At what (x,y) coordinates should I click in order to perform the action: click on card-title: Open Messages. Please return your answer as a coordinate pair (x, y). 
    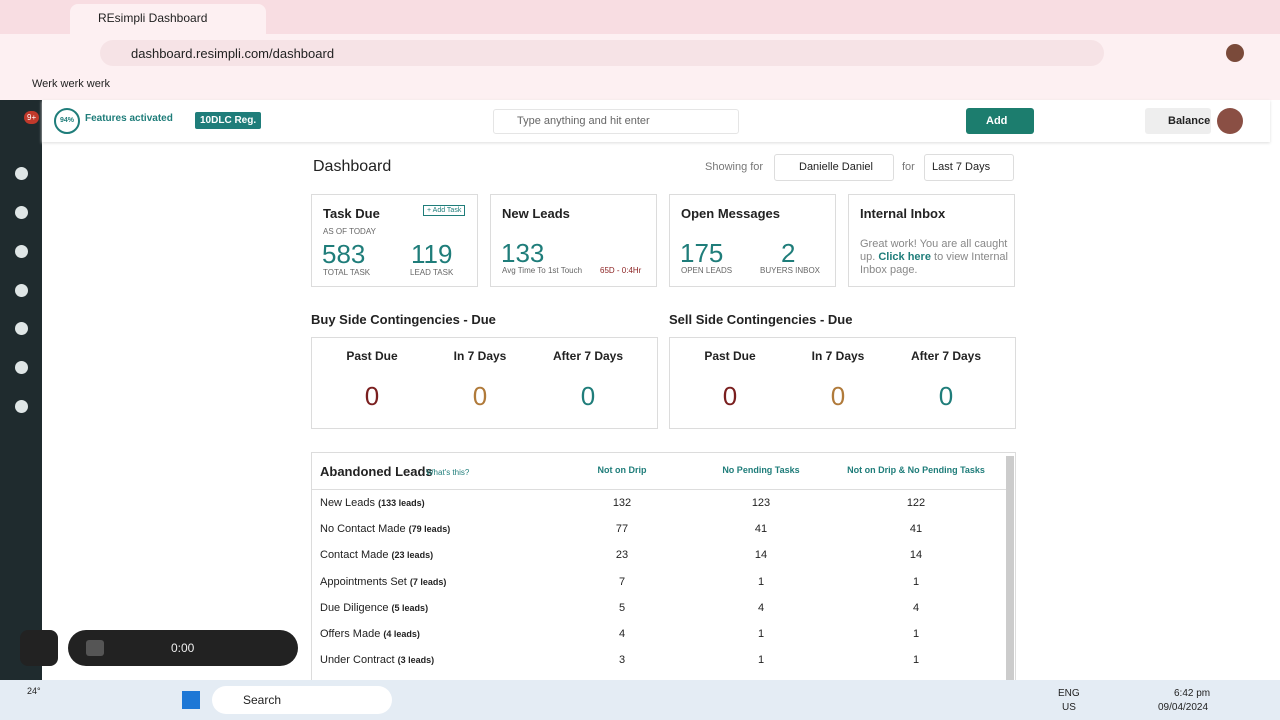
    Looking at the image, I should click on (730, 213).